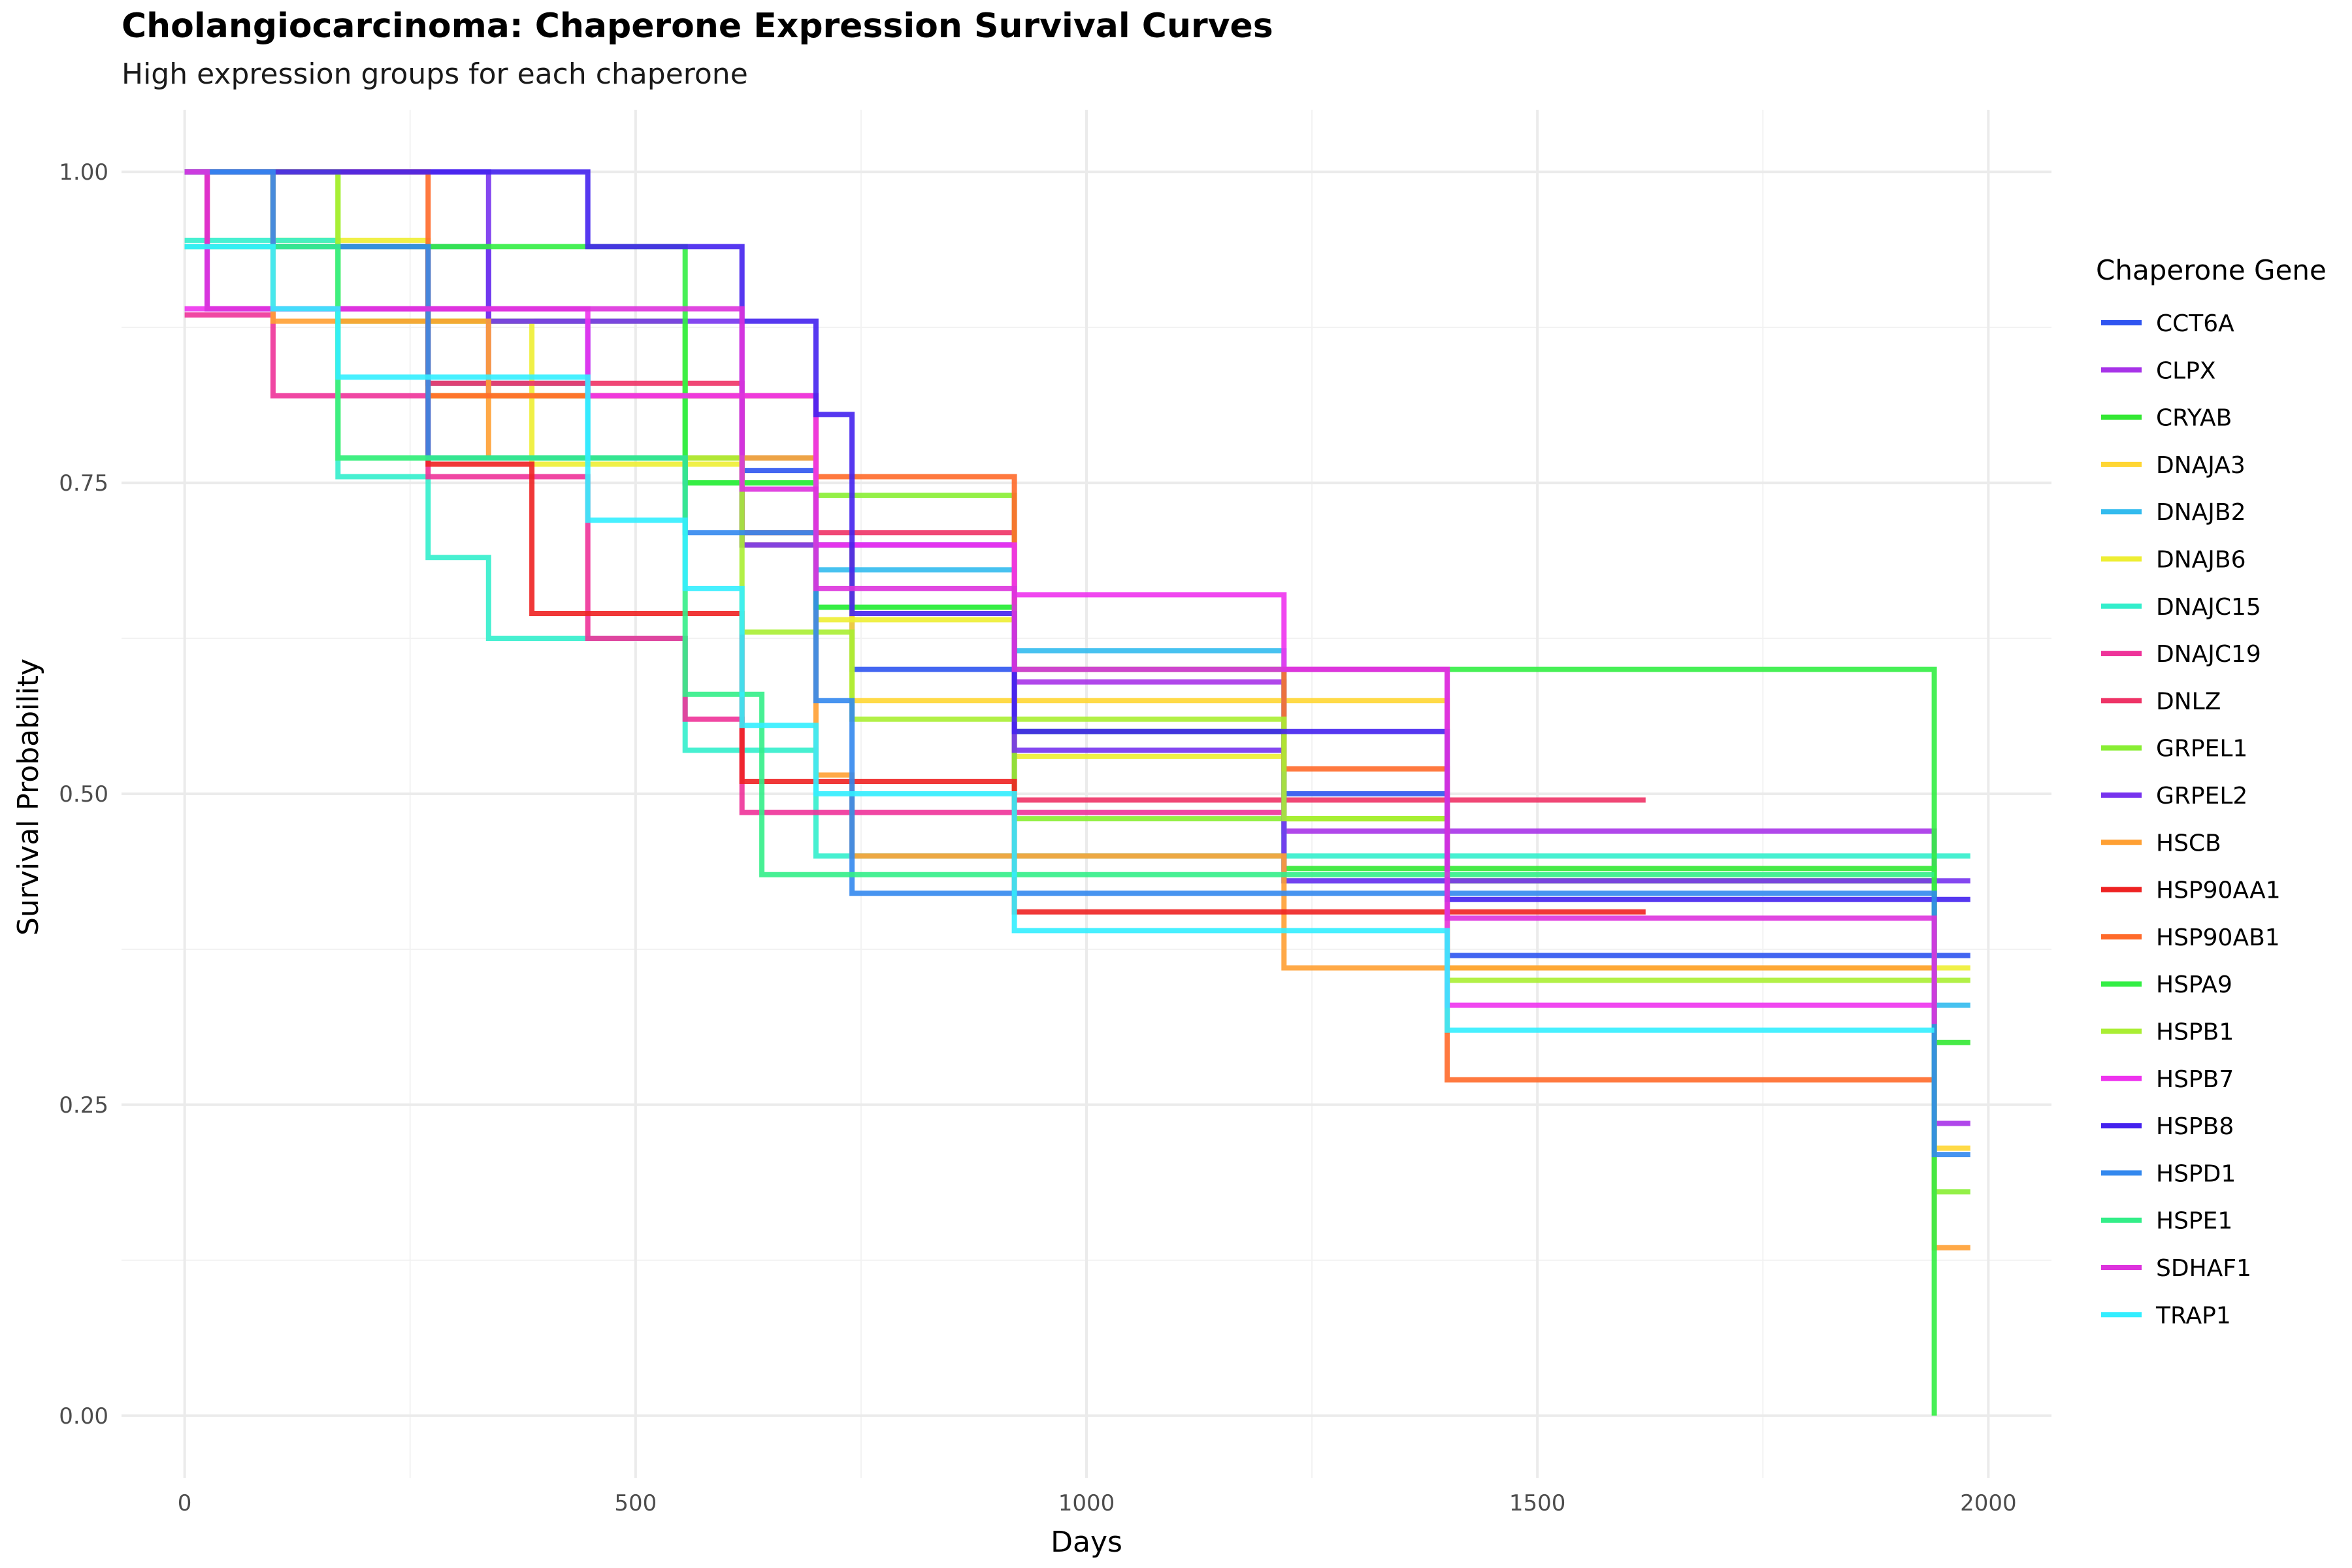 The height and width of the screenshot is (1568, 2352). I want to click on legend-label-hspa9: HSPA9, so click(2194, 985).